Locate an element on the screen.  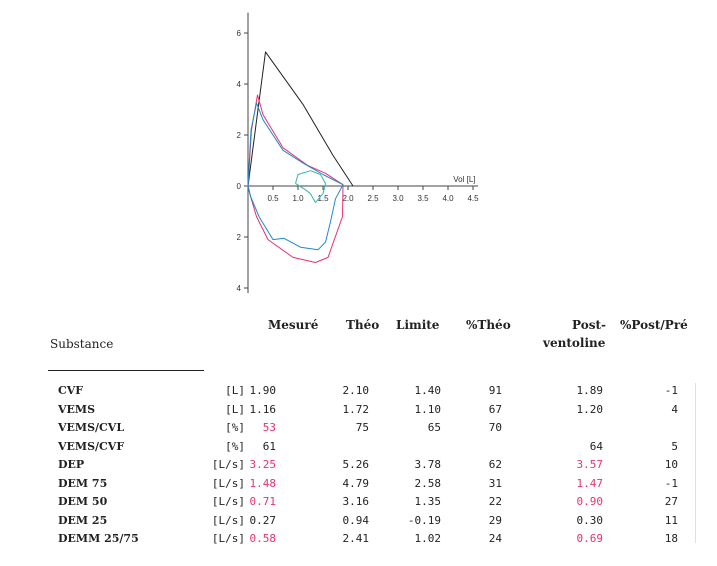
header-limite: Limite is located at coordinates (418, 325).